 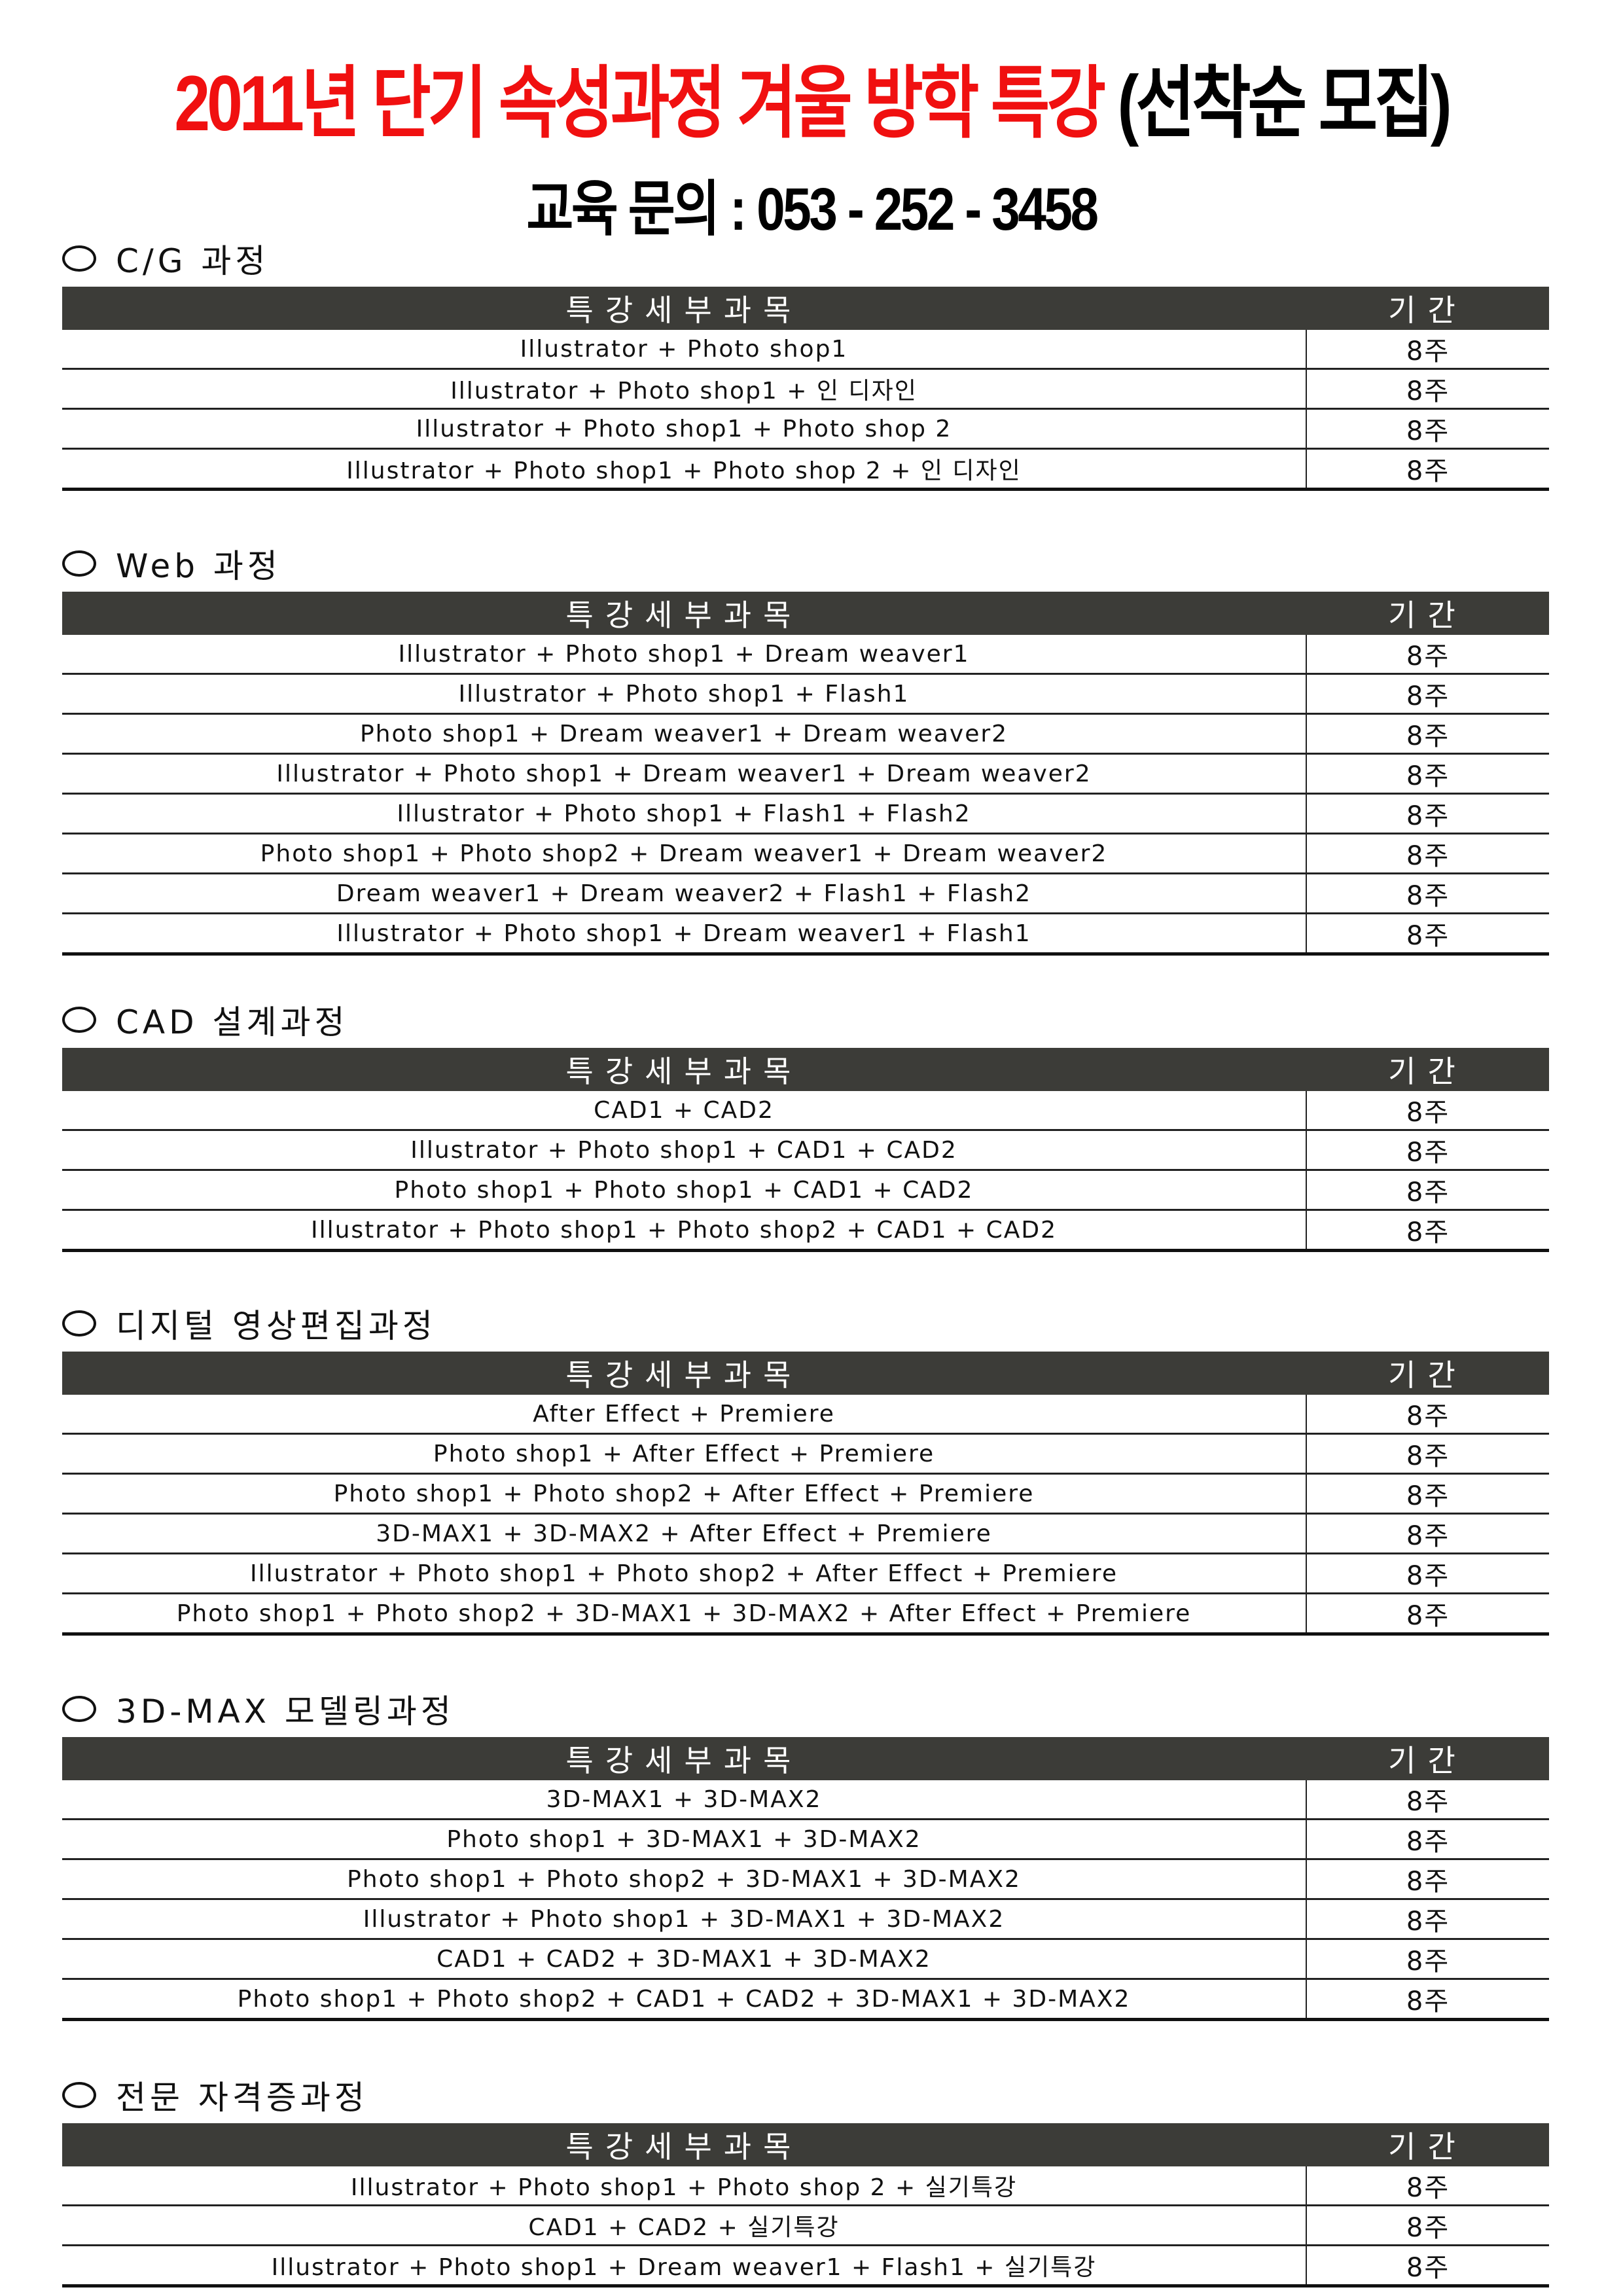 I want to click on course-subject: Illustrator + Photo shop1, so click(x=684, y=350).